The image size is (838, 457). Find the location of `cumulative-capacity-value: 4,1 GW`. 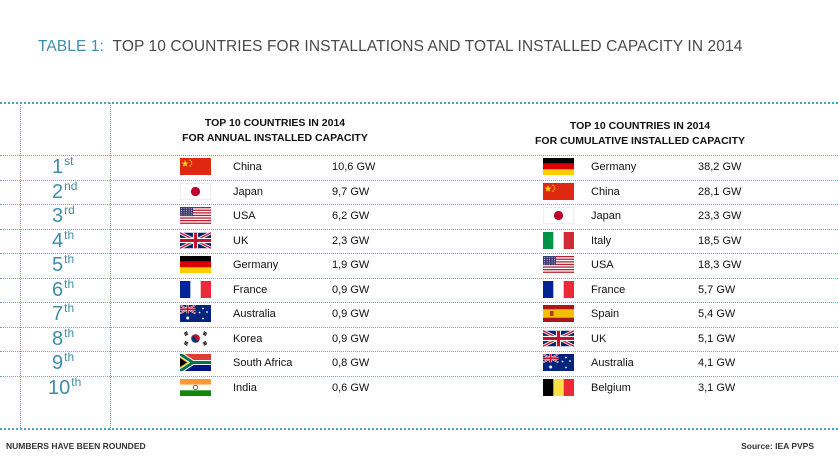

cumulative-capacity-value: 4,1 GW is located at coordinates (717, 363).